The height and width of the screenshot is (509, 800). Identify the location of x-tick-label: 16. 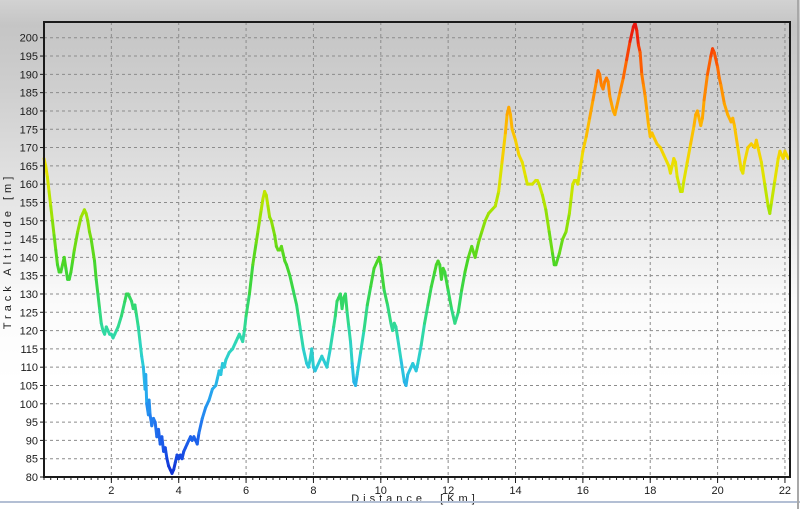
(583, 491).